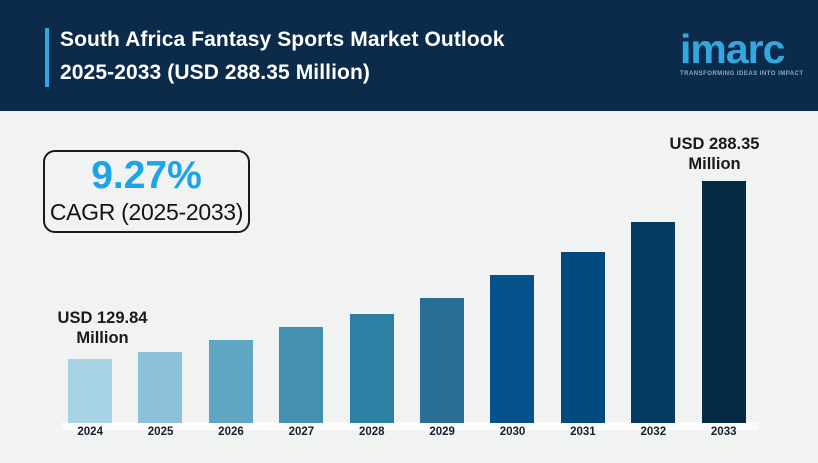 This screenshot has height=463, width=818. What do you see at coordinates (723, 432) in the screenshot?
I see `x-tick-2033: 2033` at bounding box center [723, 432].